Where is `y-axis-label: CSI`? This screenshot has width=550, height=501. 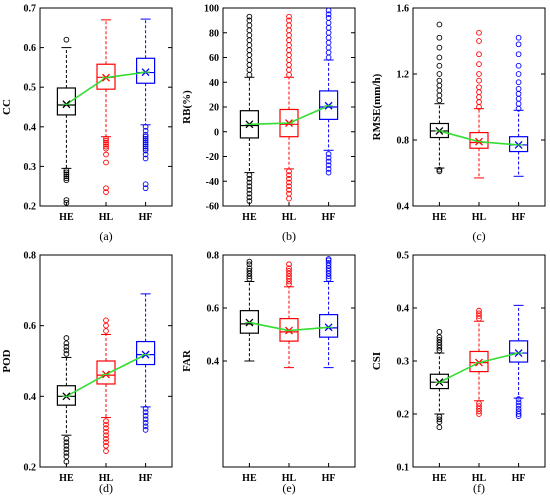
y-axis-label: CSI is located at coordinates (377, 361).